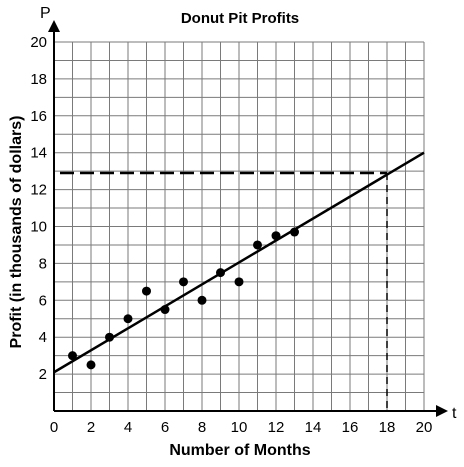  What do you see at coordinates (38, 153) in the screenshot?
I see `y-tick-label: 14` at bounding box center [38, 153].